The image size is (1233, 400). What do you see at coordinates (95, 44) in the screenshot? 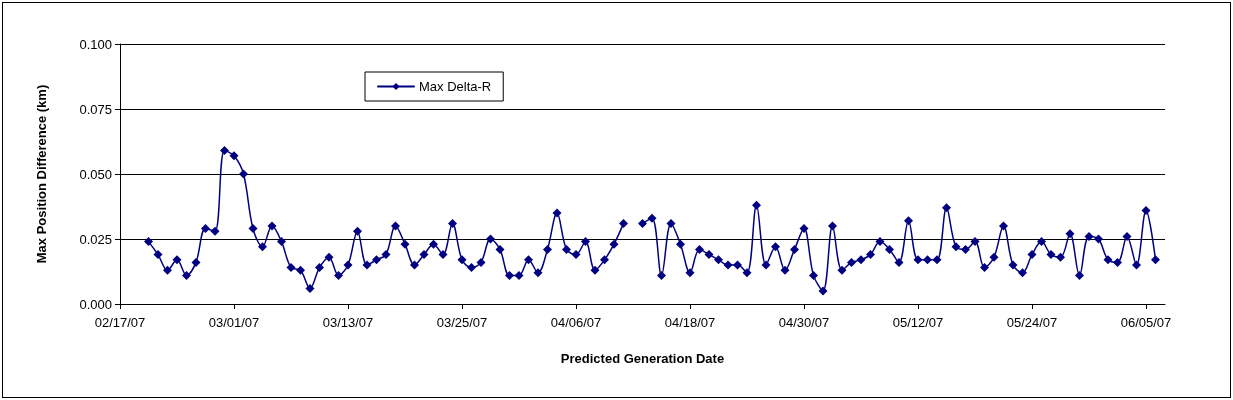
I see `y-tick-label: 0.100` at bounding box center [95, 44].